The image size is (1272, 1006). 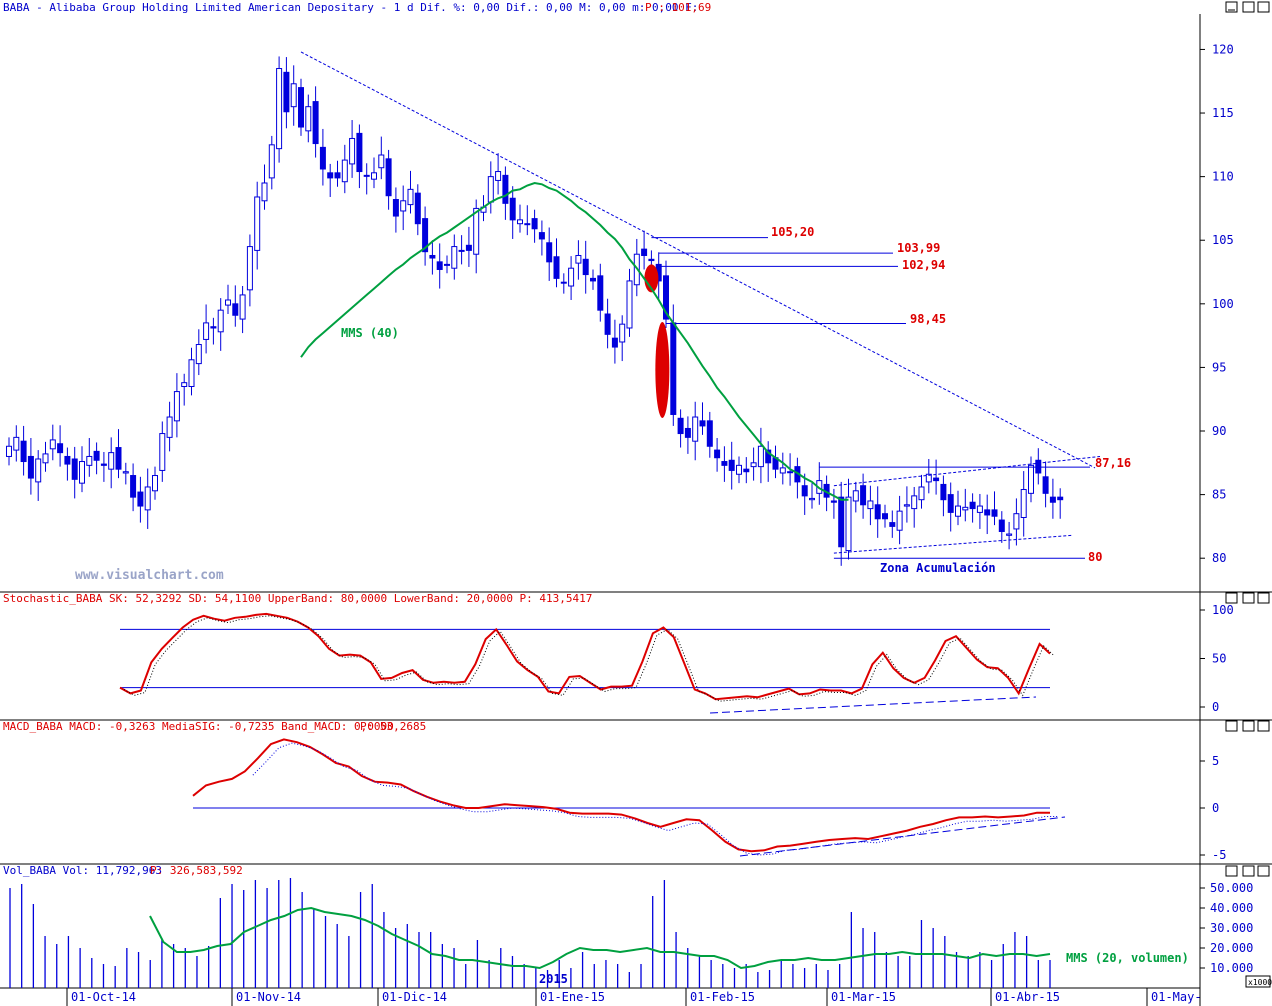 I want to click on macd-signal-line, so click(x=655, y=799).